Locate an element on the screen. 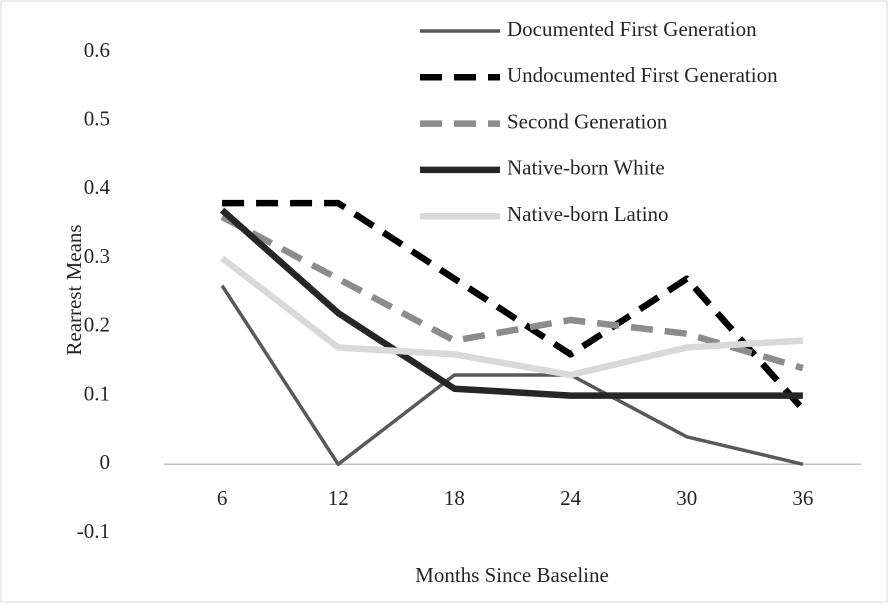 The image size is (889, 604). y-tick-label: 0 is located at coordinates (105, 462).